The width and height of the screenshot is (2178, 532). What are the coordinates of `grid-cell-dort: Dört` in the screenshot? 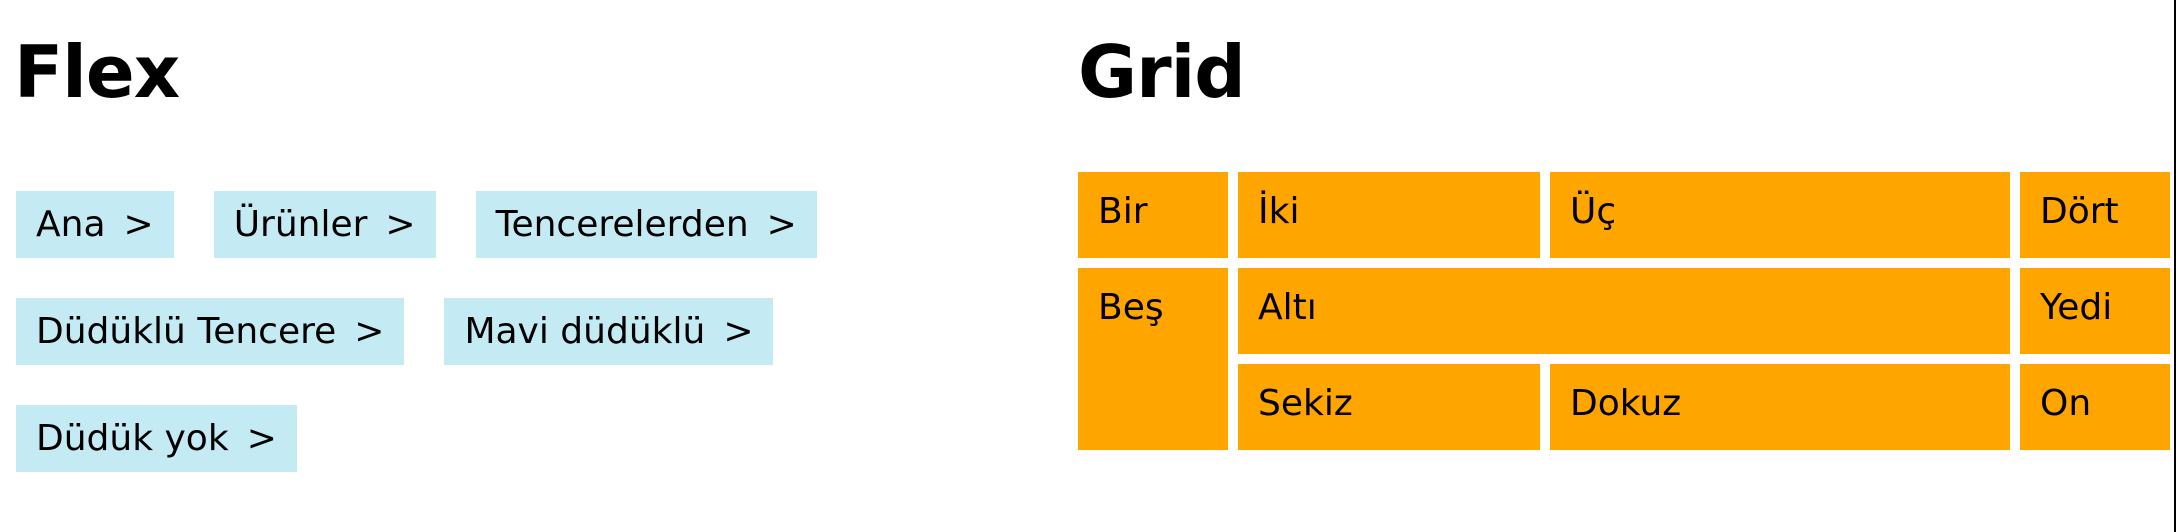 It's located at (2095, 215).